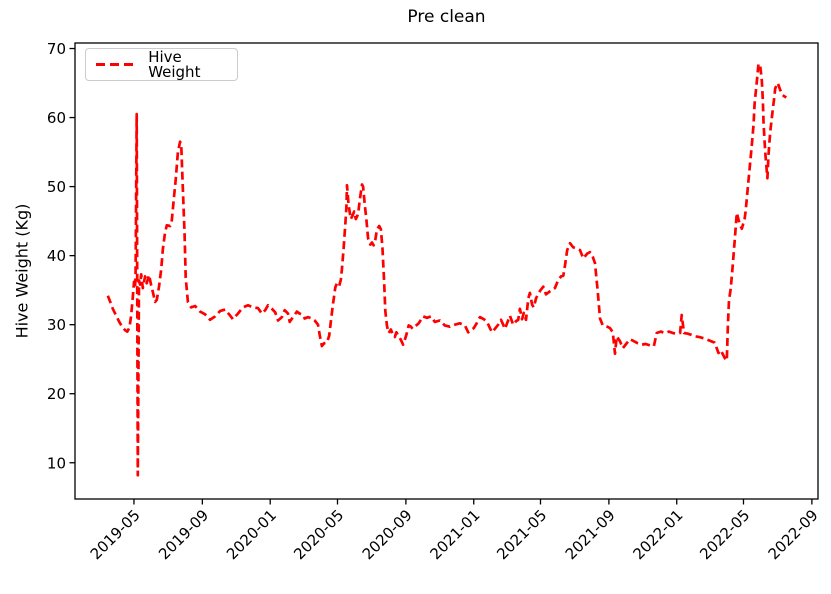 The height and width of the screenshot is (594, 831). What do you see at coordinates (56, 394) in the screenshot?
I see `y-tick-label: 20` at bounding box center [56, 394].